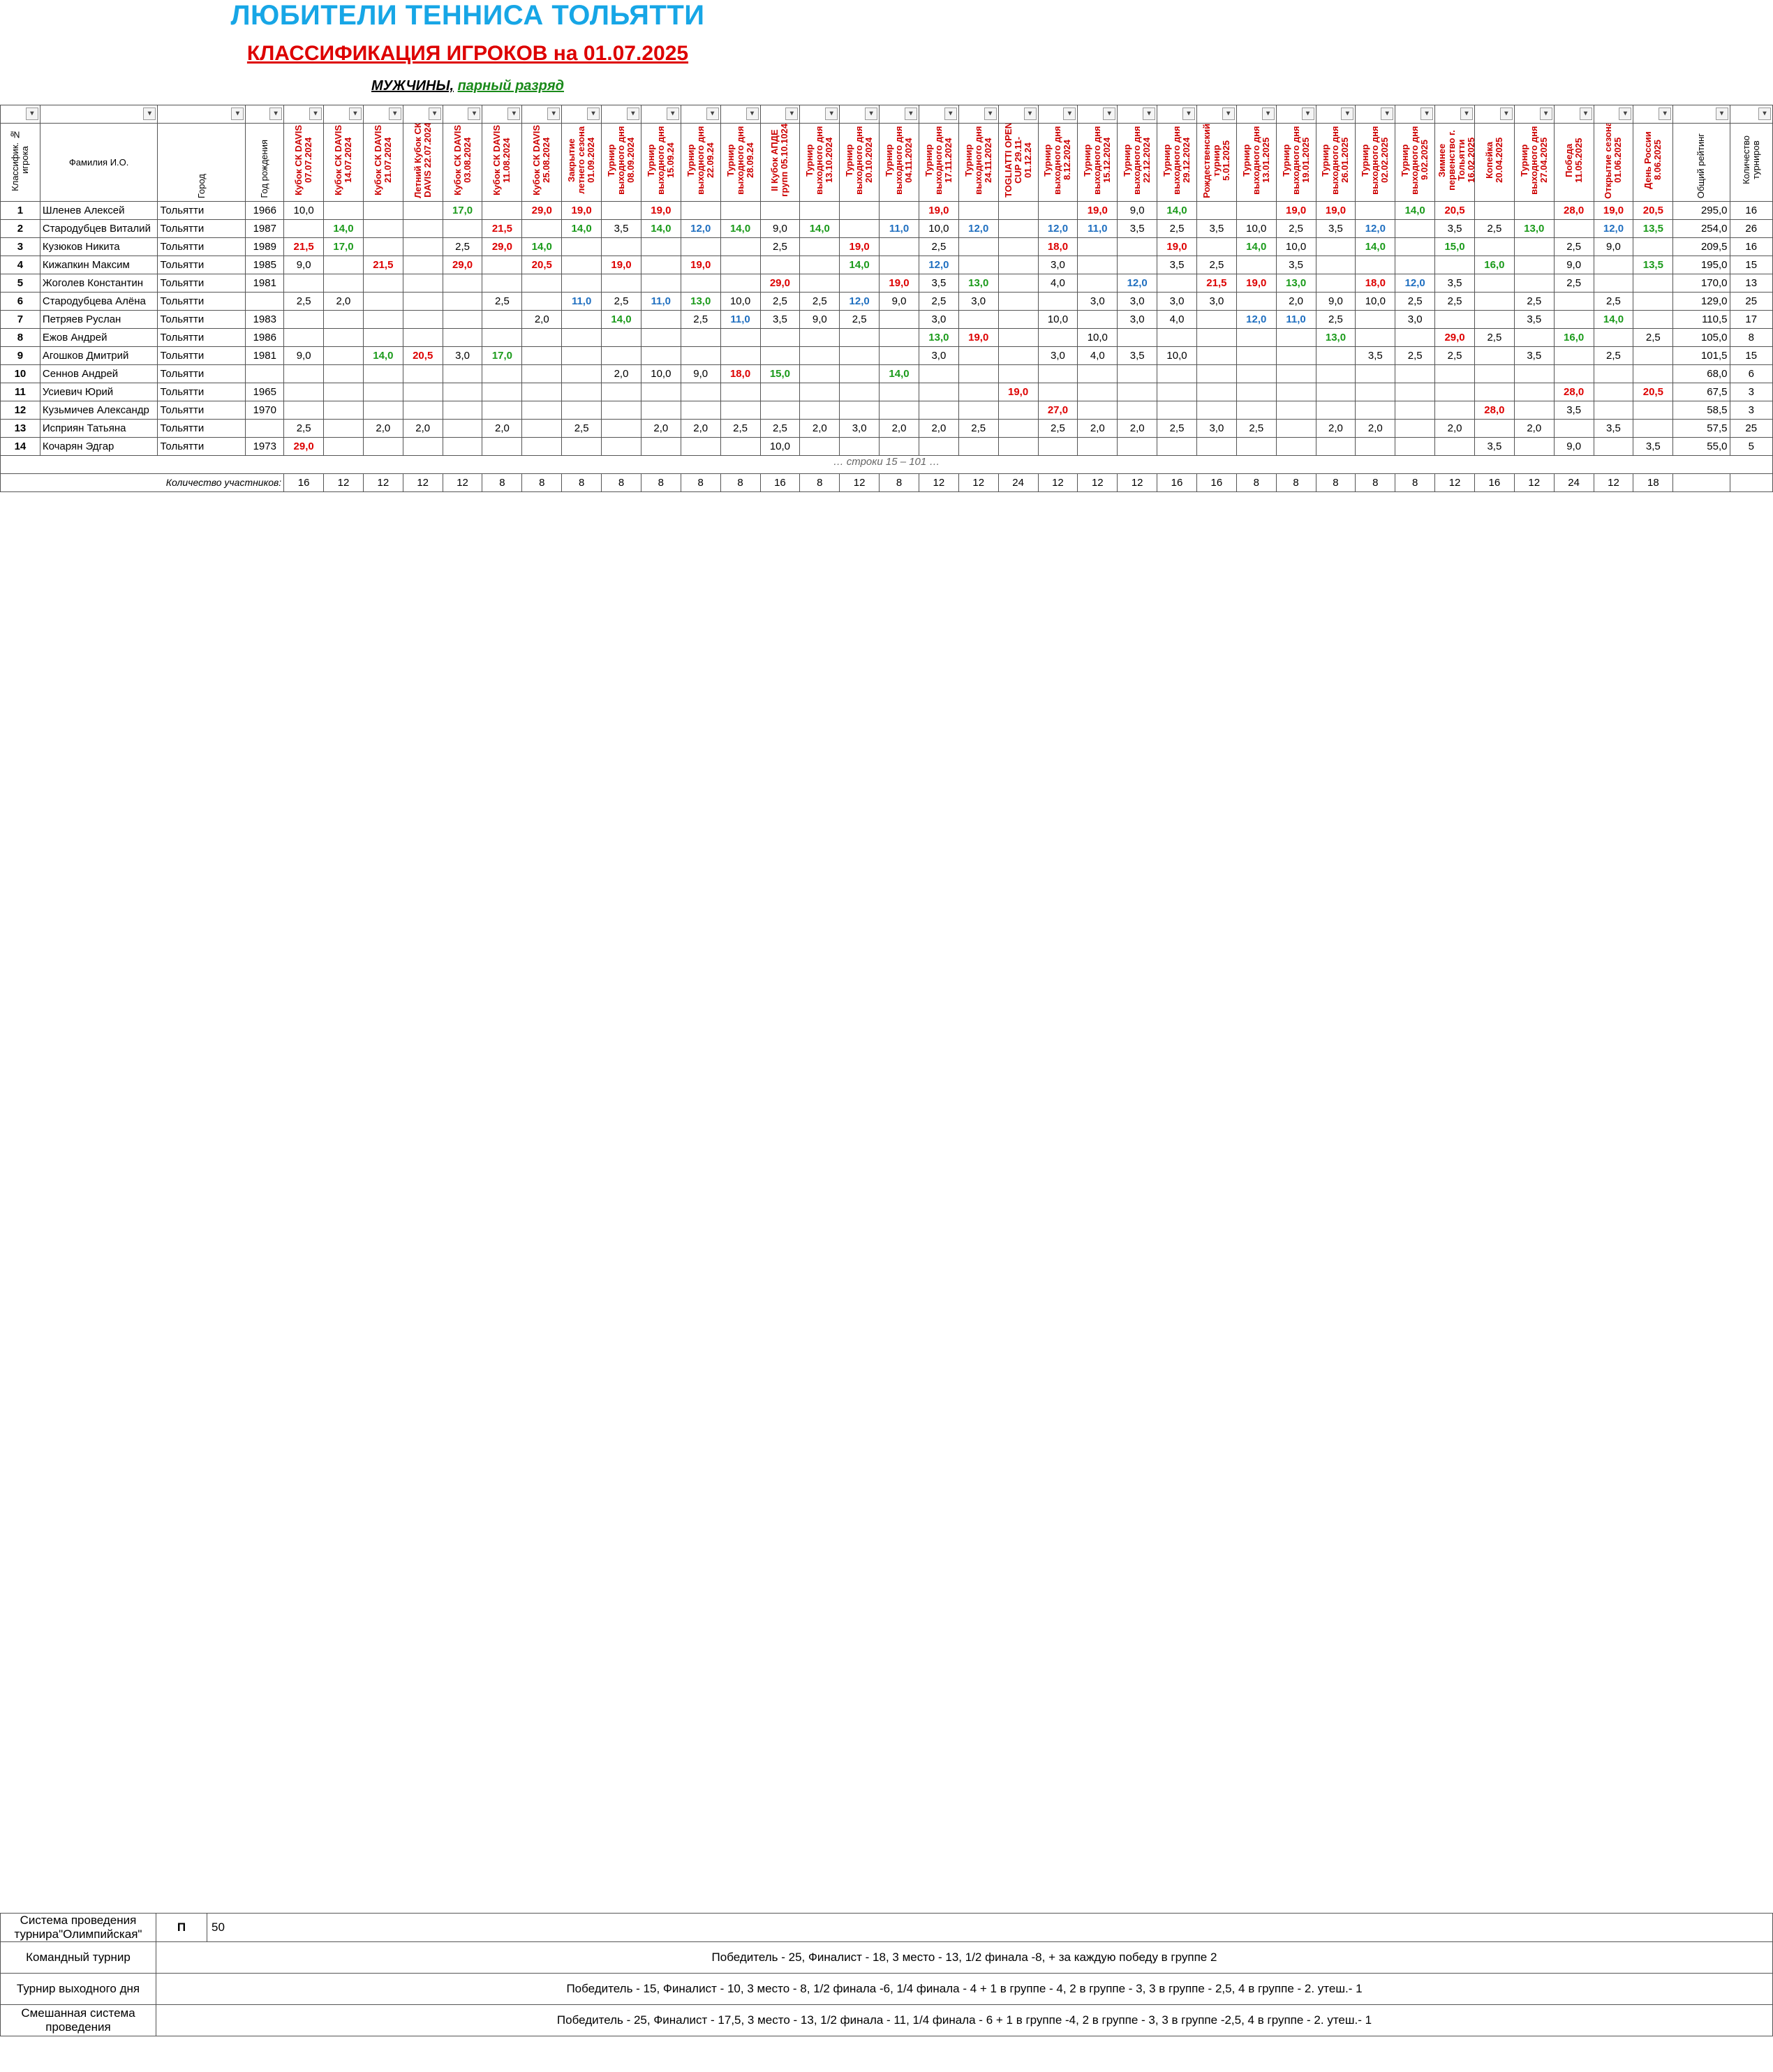 The width and height of the screenshot is (1773, 2072). I want to click on tournament-label: Победа 11.05.2025, so click(1573, 160).